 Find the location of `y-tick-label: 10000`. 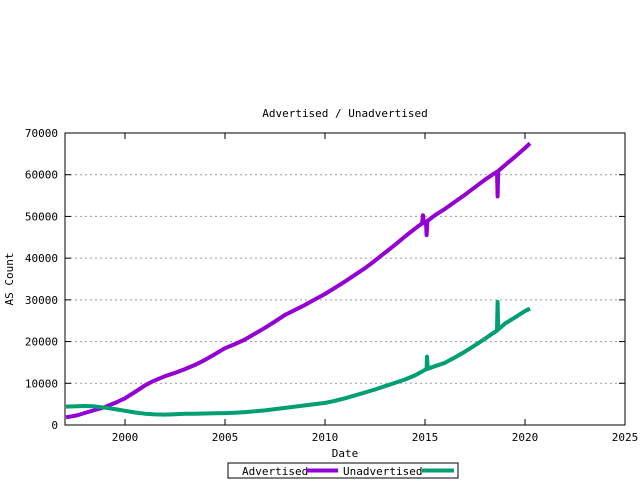

y-tick-label: 10000 is located at coordinates (41, 383).